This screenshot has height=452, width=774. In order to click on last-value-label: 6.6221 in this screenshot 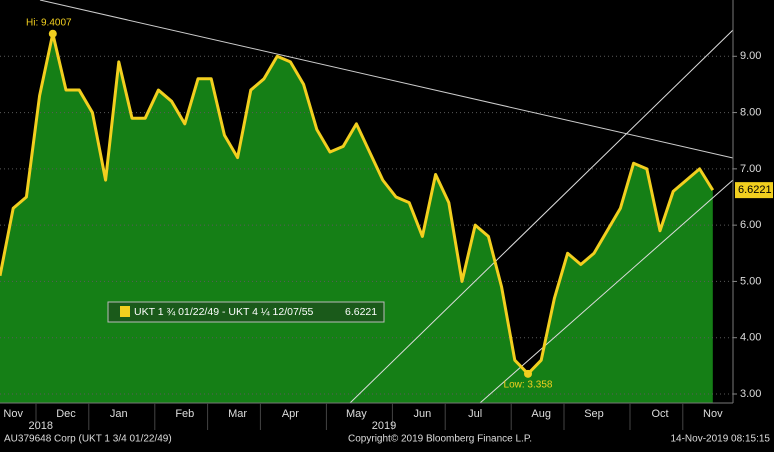, I will do `click(755, 190)`.